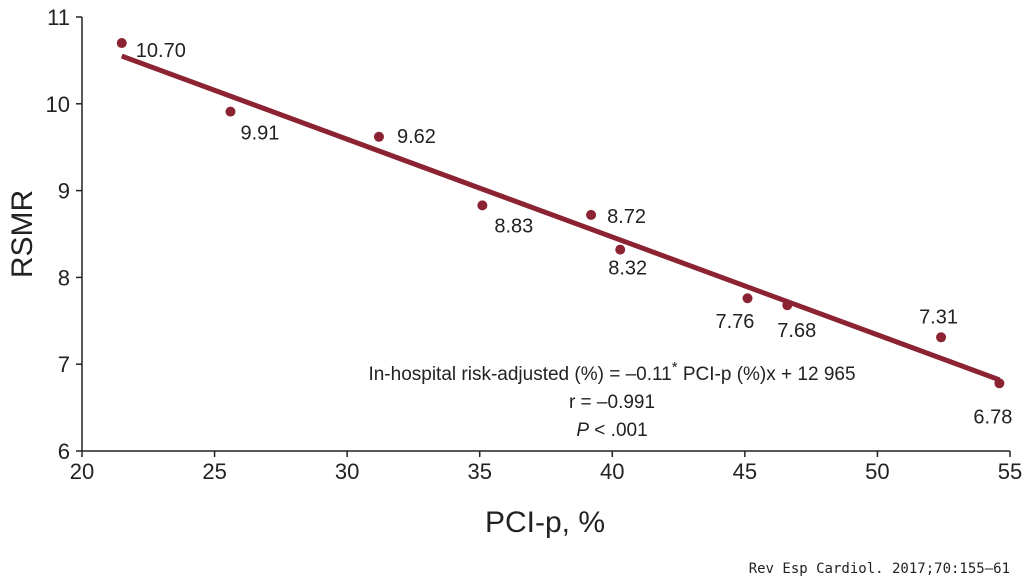  What do you see at coordinates (64, 451) in the screenshot?
I see `y-tick-label: 6` at bounding box center [64, 451].